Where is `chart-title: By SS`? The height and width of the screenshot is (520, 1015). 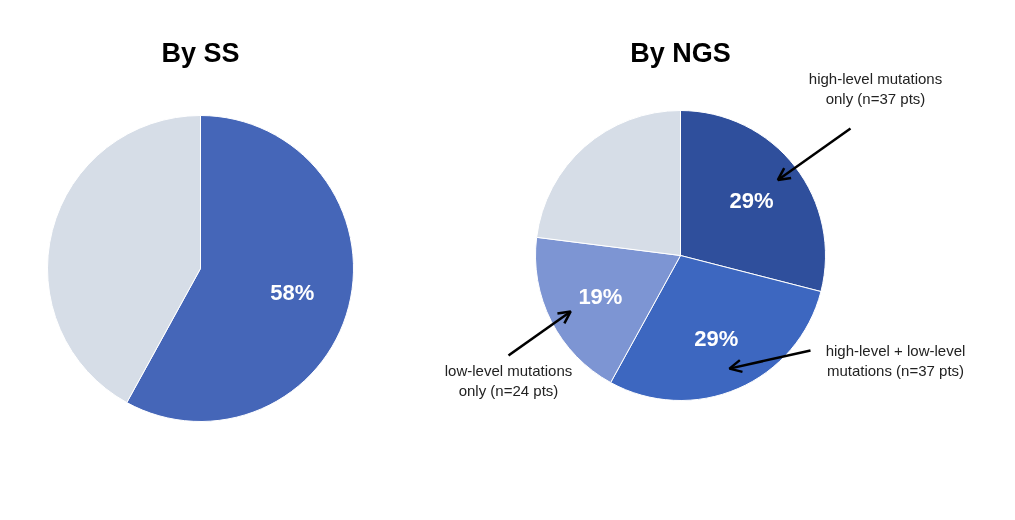
chart-title: By SS is located at coordinates (200, 52).